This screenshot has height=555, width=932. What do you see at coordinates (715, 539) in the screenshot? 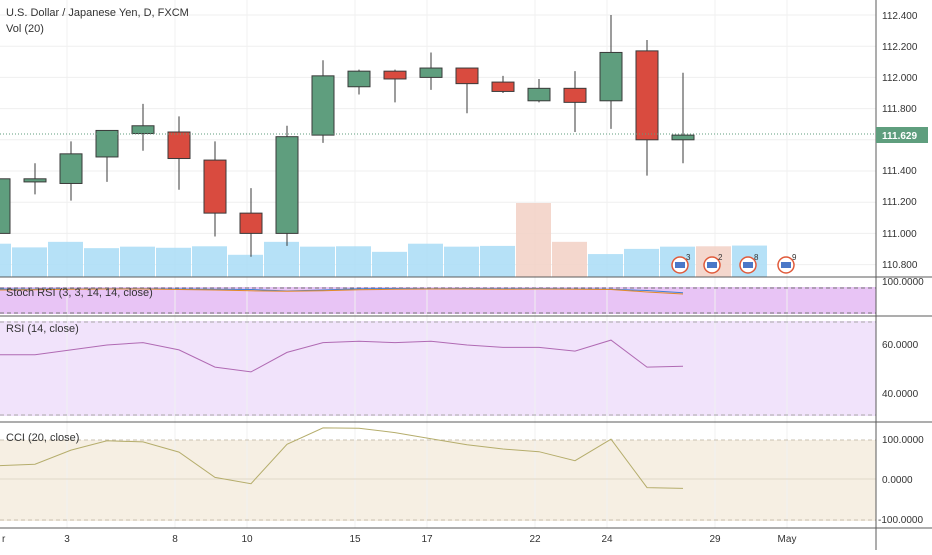
I see `time-tick-label: 29` at bounding box center [715, 539].